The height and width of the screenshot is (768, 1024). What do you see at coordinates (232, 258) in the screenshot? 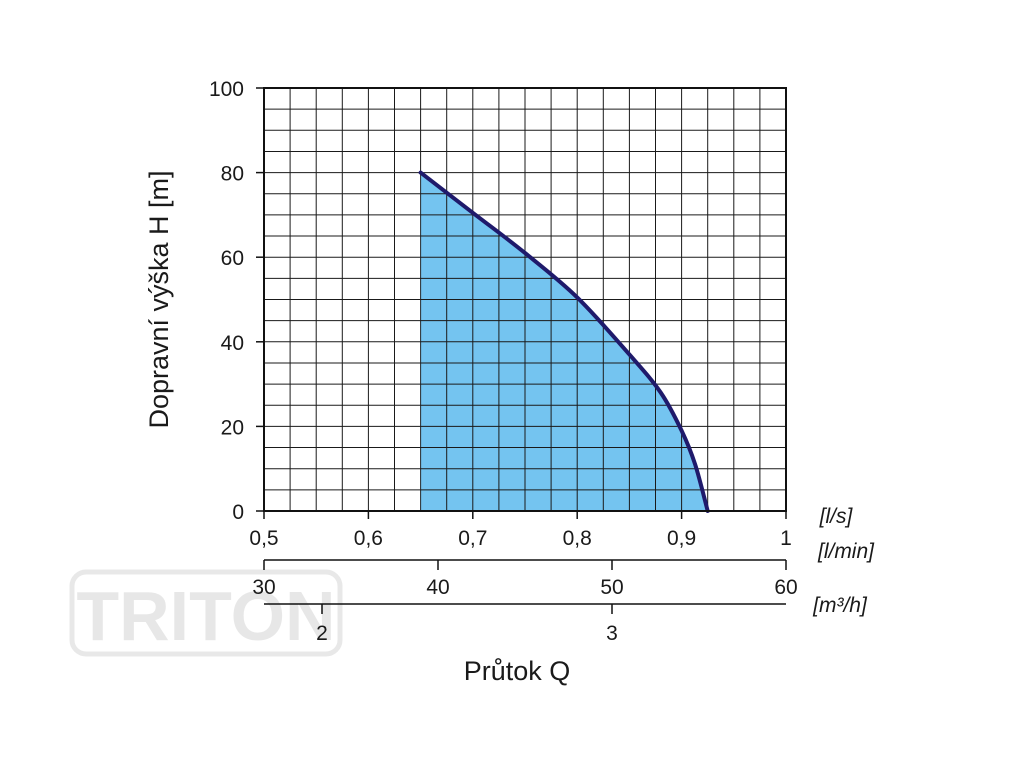
I see `y-tick-label: 60` at bounding box center [232, 258].